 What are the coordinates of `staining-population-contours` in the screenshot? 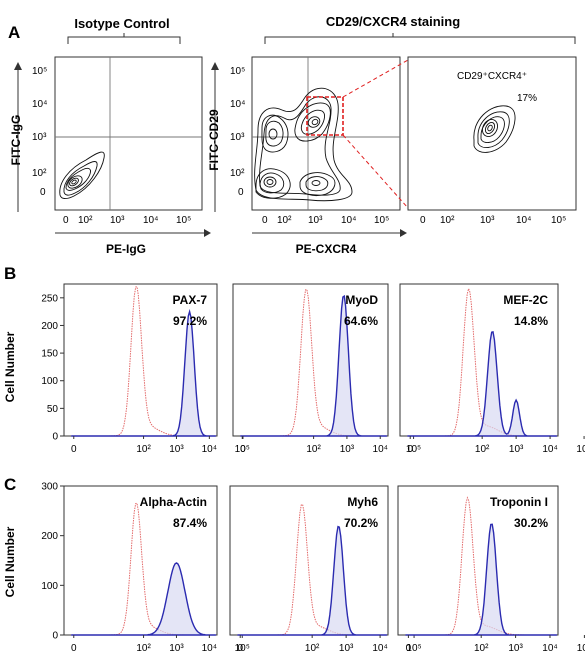 It's located at (303, 144).